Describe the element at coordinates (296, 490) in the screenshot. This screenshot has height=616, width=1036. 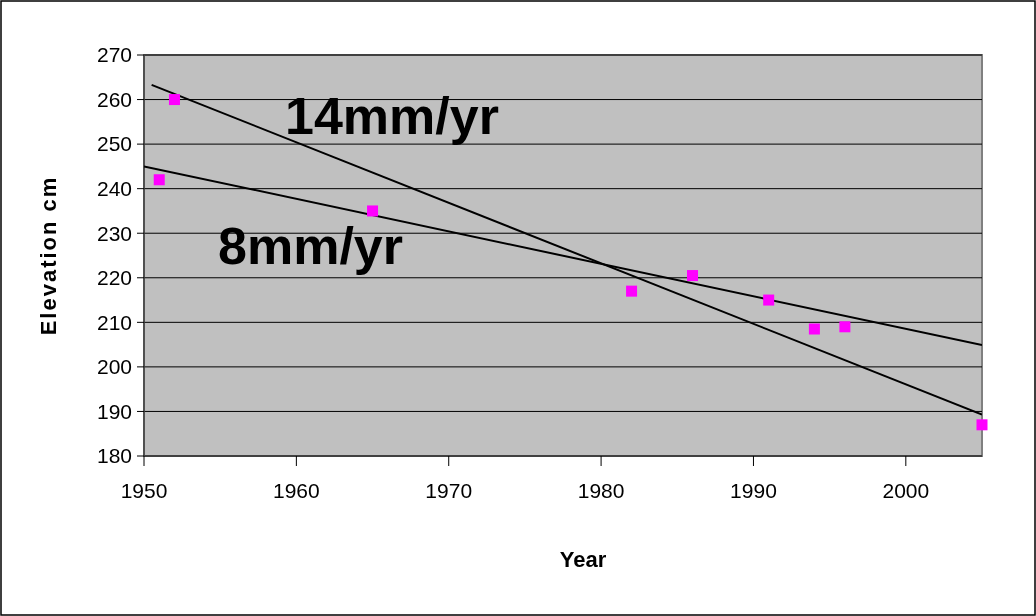
I see `x-tick-label: 1960` at that location.